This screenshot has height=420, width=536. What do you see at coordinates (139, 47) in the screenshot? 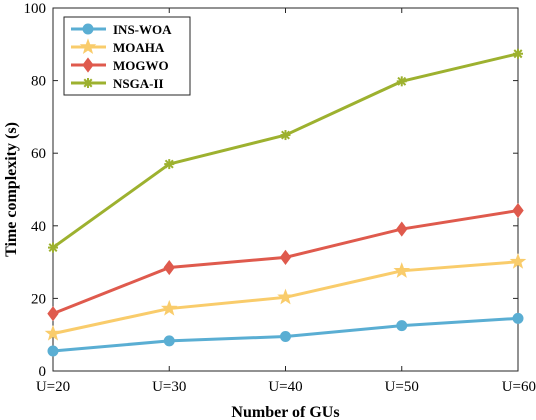
I see `legend-label: MOAHA` at bounding box center [139, 47].